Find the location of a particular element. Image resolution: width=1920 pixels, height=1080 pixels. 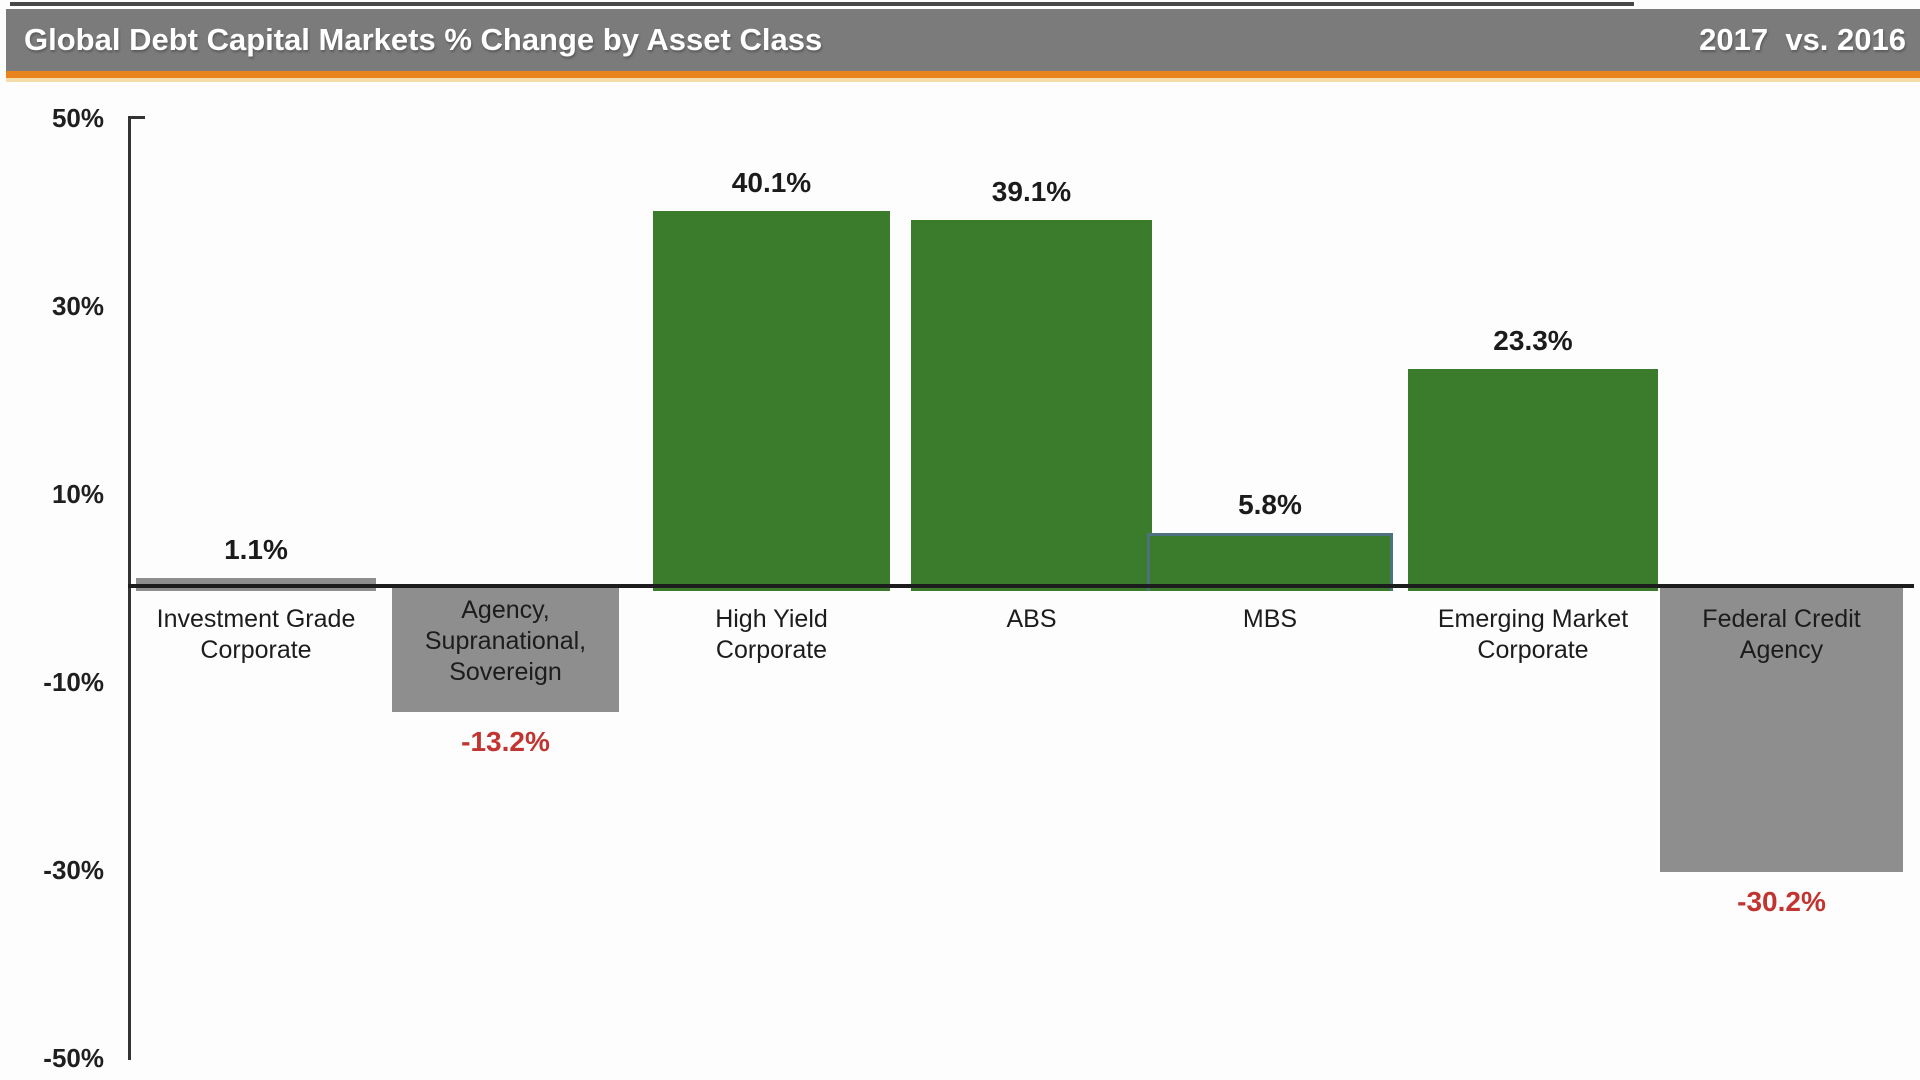

bar-agency-supranational-sovereign is located at coordinates (505, 650).